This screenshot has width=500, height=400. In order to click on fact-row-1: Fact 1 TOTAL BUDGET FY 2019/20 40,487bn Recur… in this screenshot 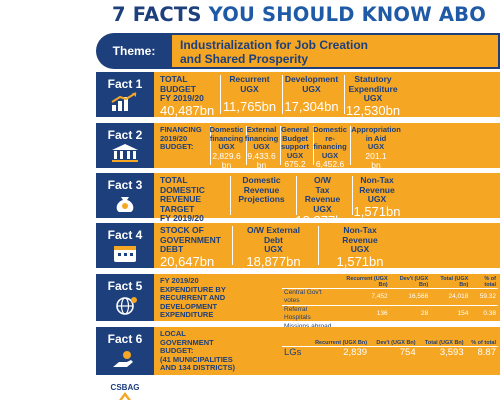, I will do `click(298, 94)`.